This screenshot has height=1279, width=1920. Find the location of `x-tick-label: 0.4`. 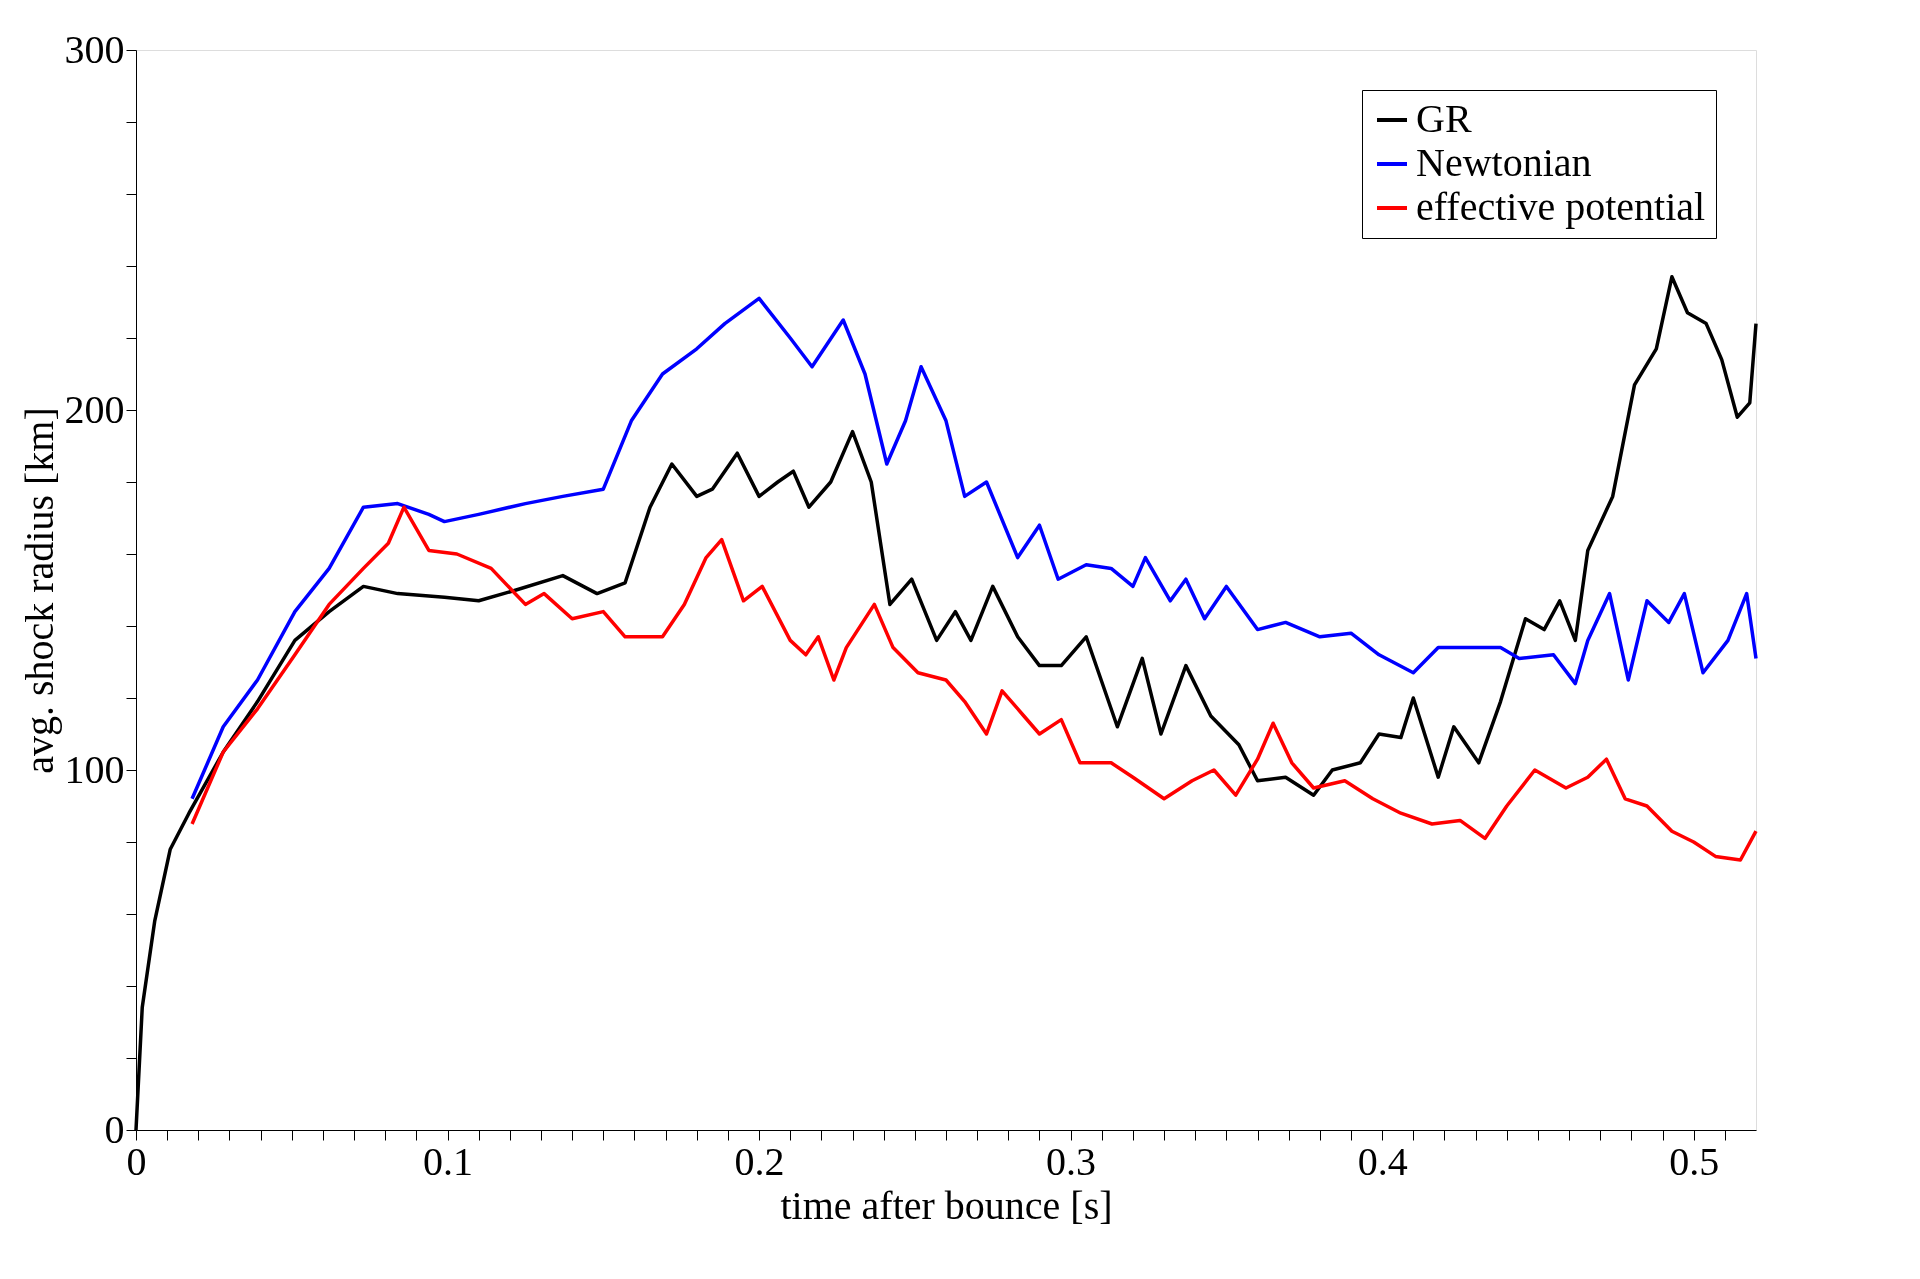

x-tick-label: 0.4 is located at coordinates (1382, 1161).